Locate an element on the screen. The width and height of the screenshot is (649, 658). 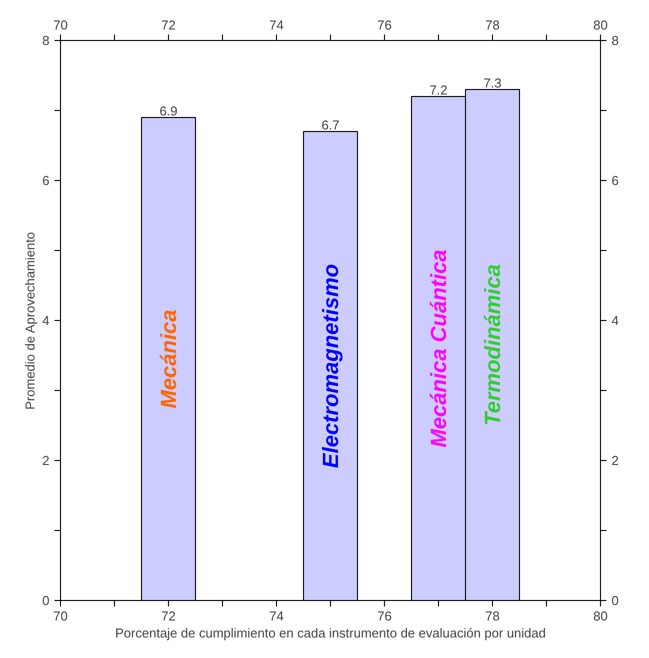
x-tick-label: 74 is located at coordinates (276, 25).